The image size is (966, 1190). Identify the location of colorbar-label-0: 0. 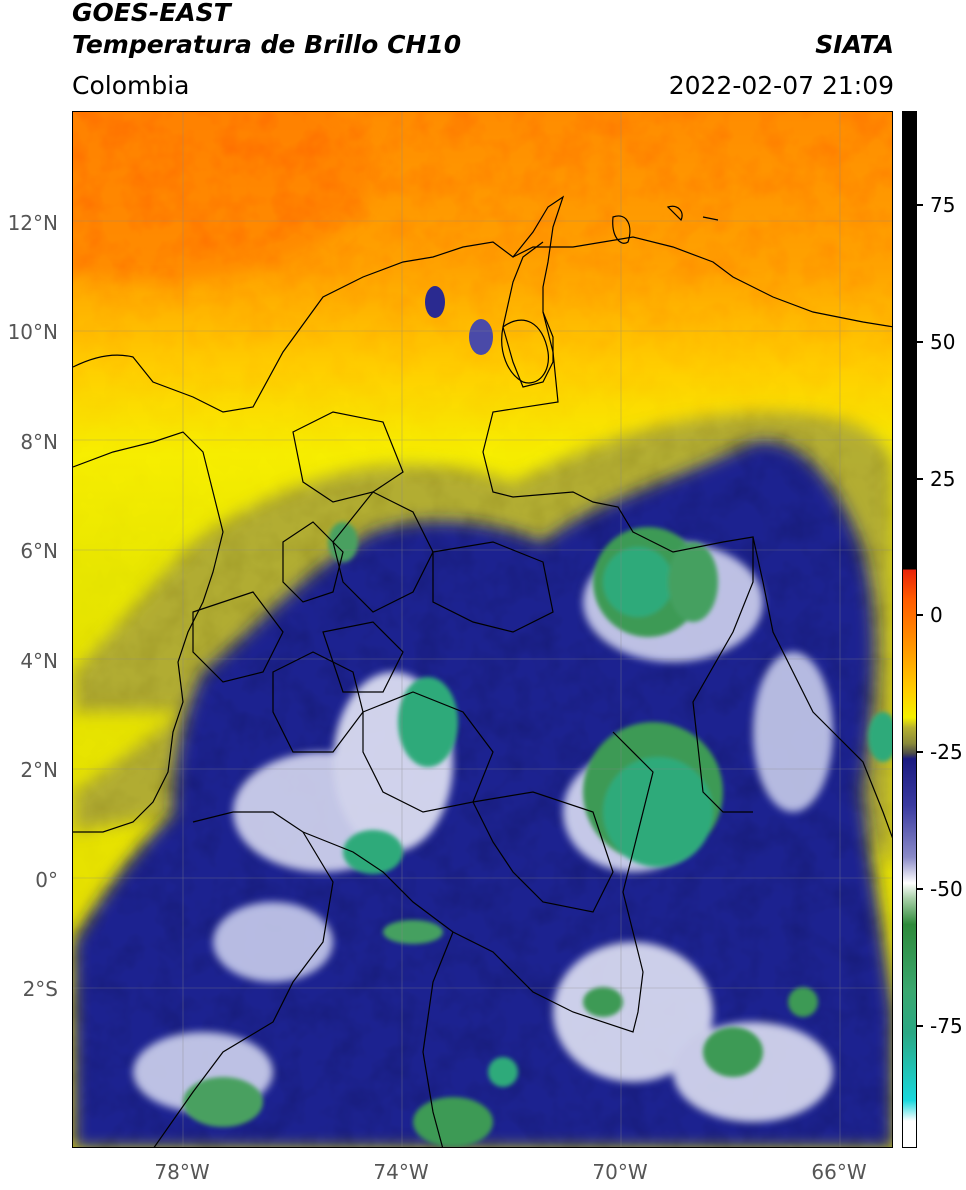
(936, 615).